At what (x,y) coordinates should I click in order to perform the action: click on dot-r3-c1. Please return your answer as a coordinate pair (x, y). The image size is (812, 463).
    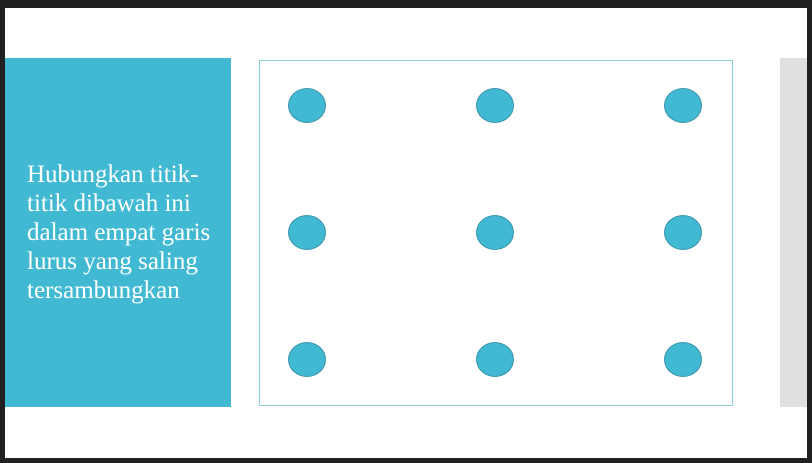
    Looking at the image, I should click on (307, 359).